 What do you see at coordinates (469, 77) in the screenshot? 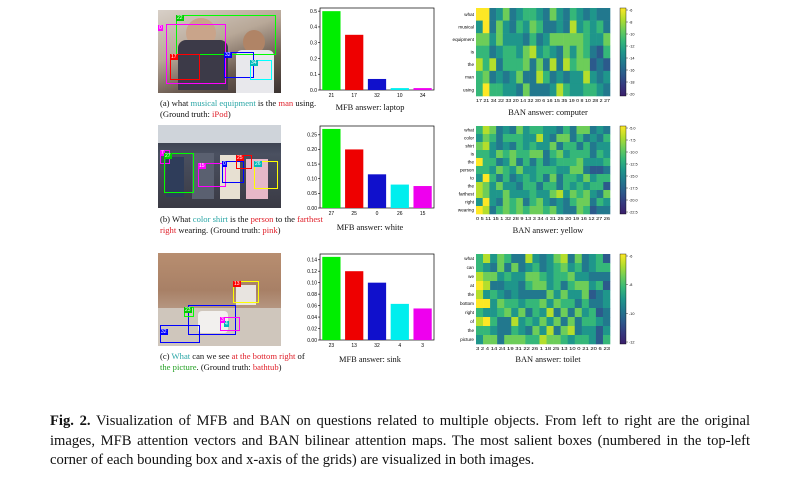
I see `y-word-label: man` at bounding box center [469, 77].